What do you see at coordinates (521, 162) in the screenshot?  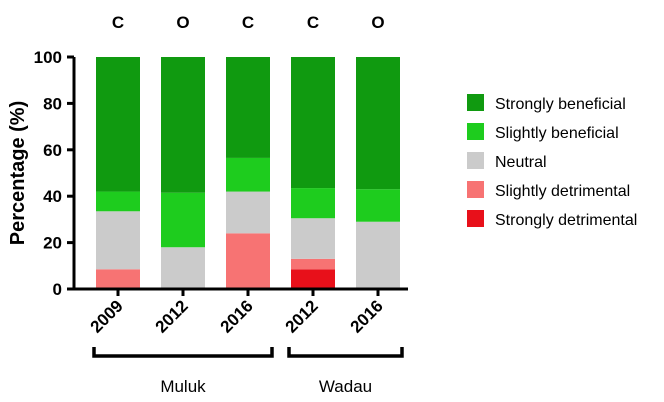 I see `legend-label: Neutral` at bounding box center [521, 162].